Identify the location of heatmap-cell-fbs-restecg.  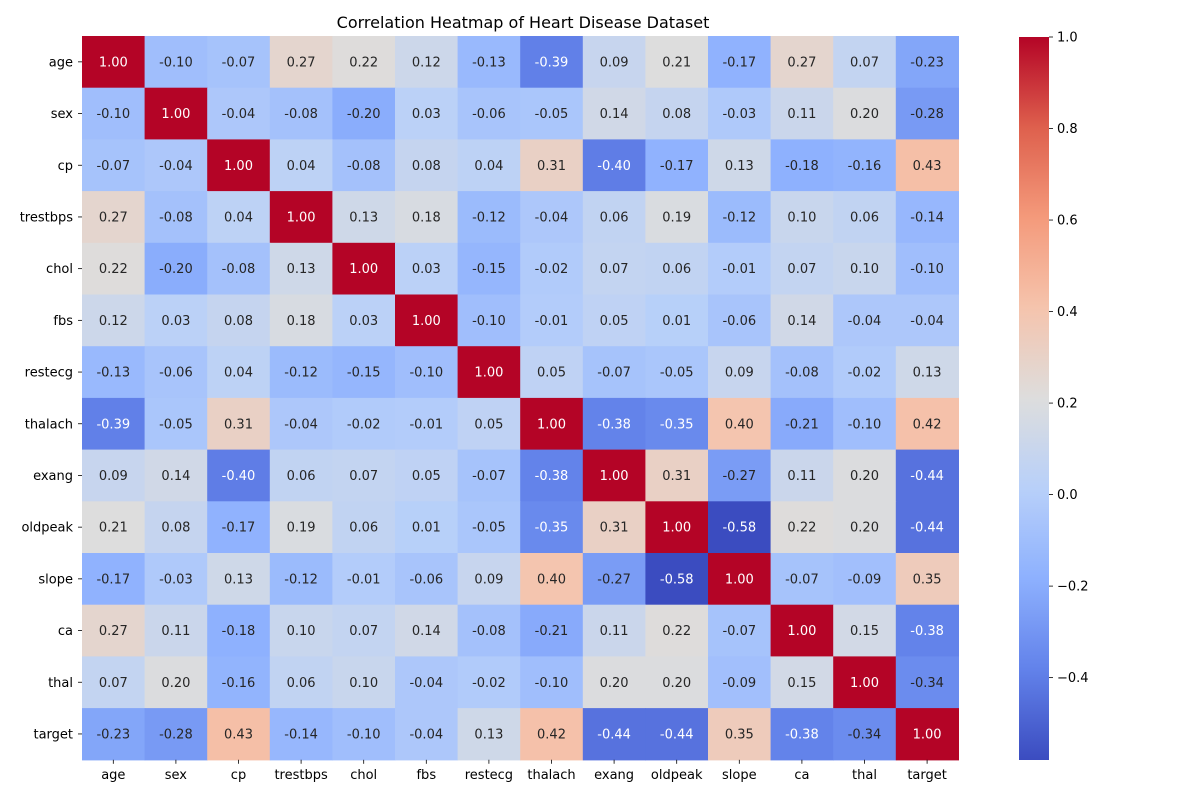
(489, 320).